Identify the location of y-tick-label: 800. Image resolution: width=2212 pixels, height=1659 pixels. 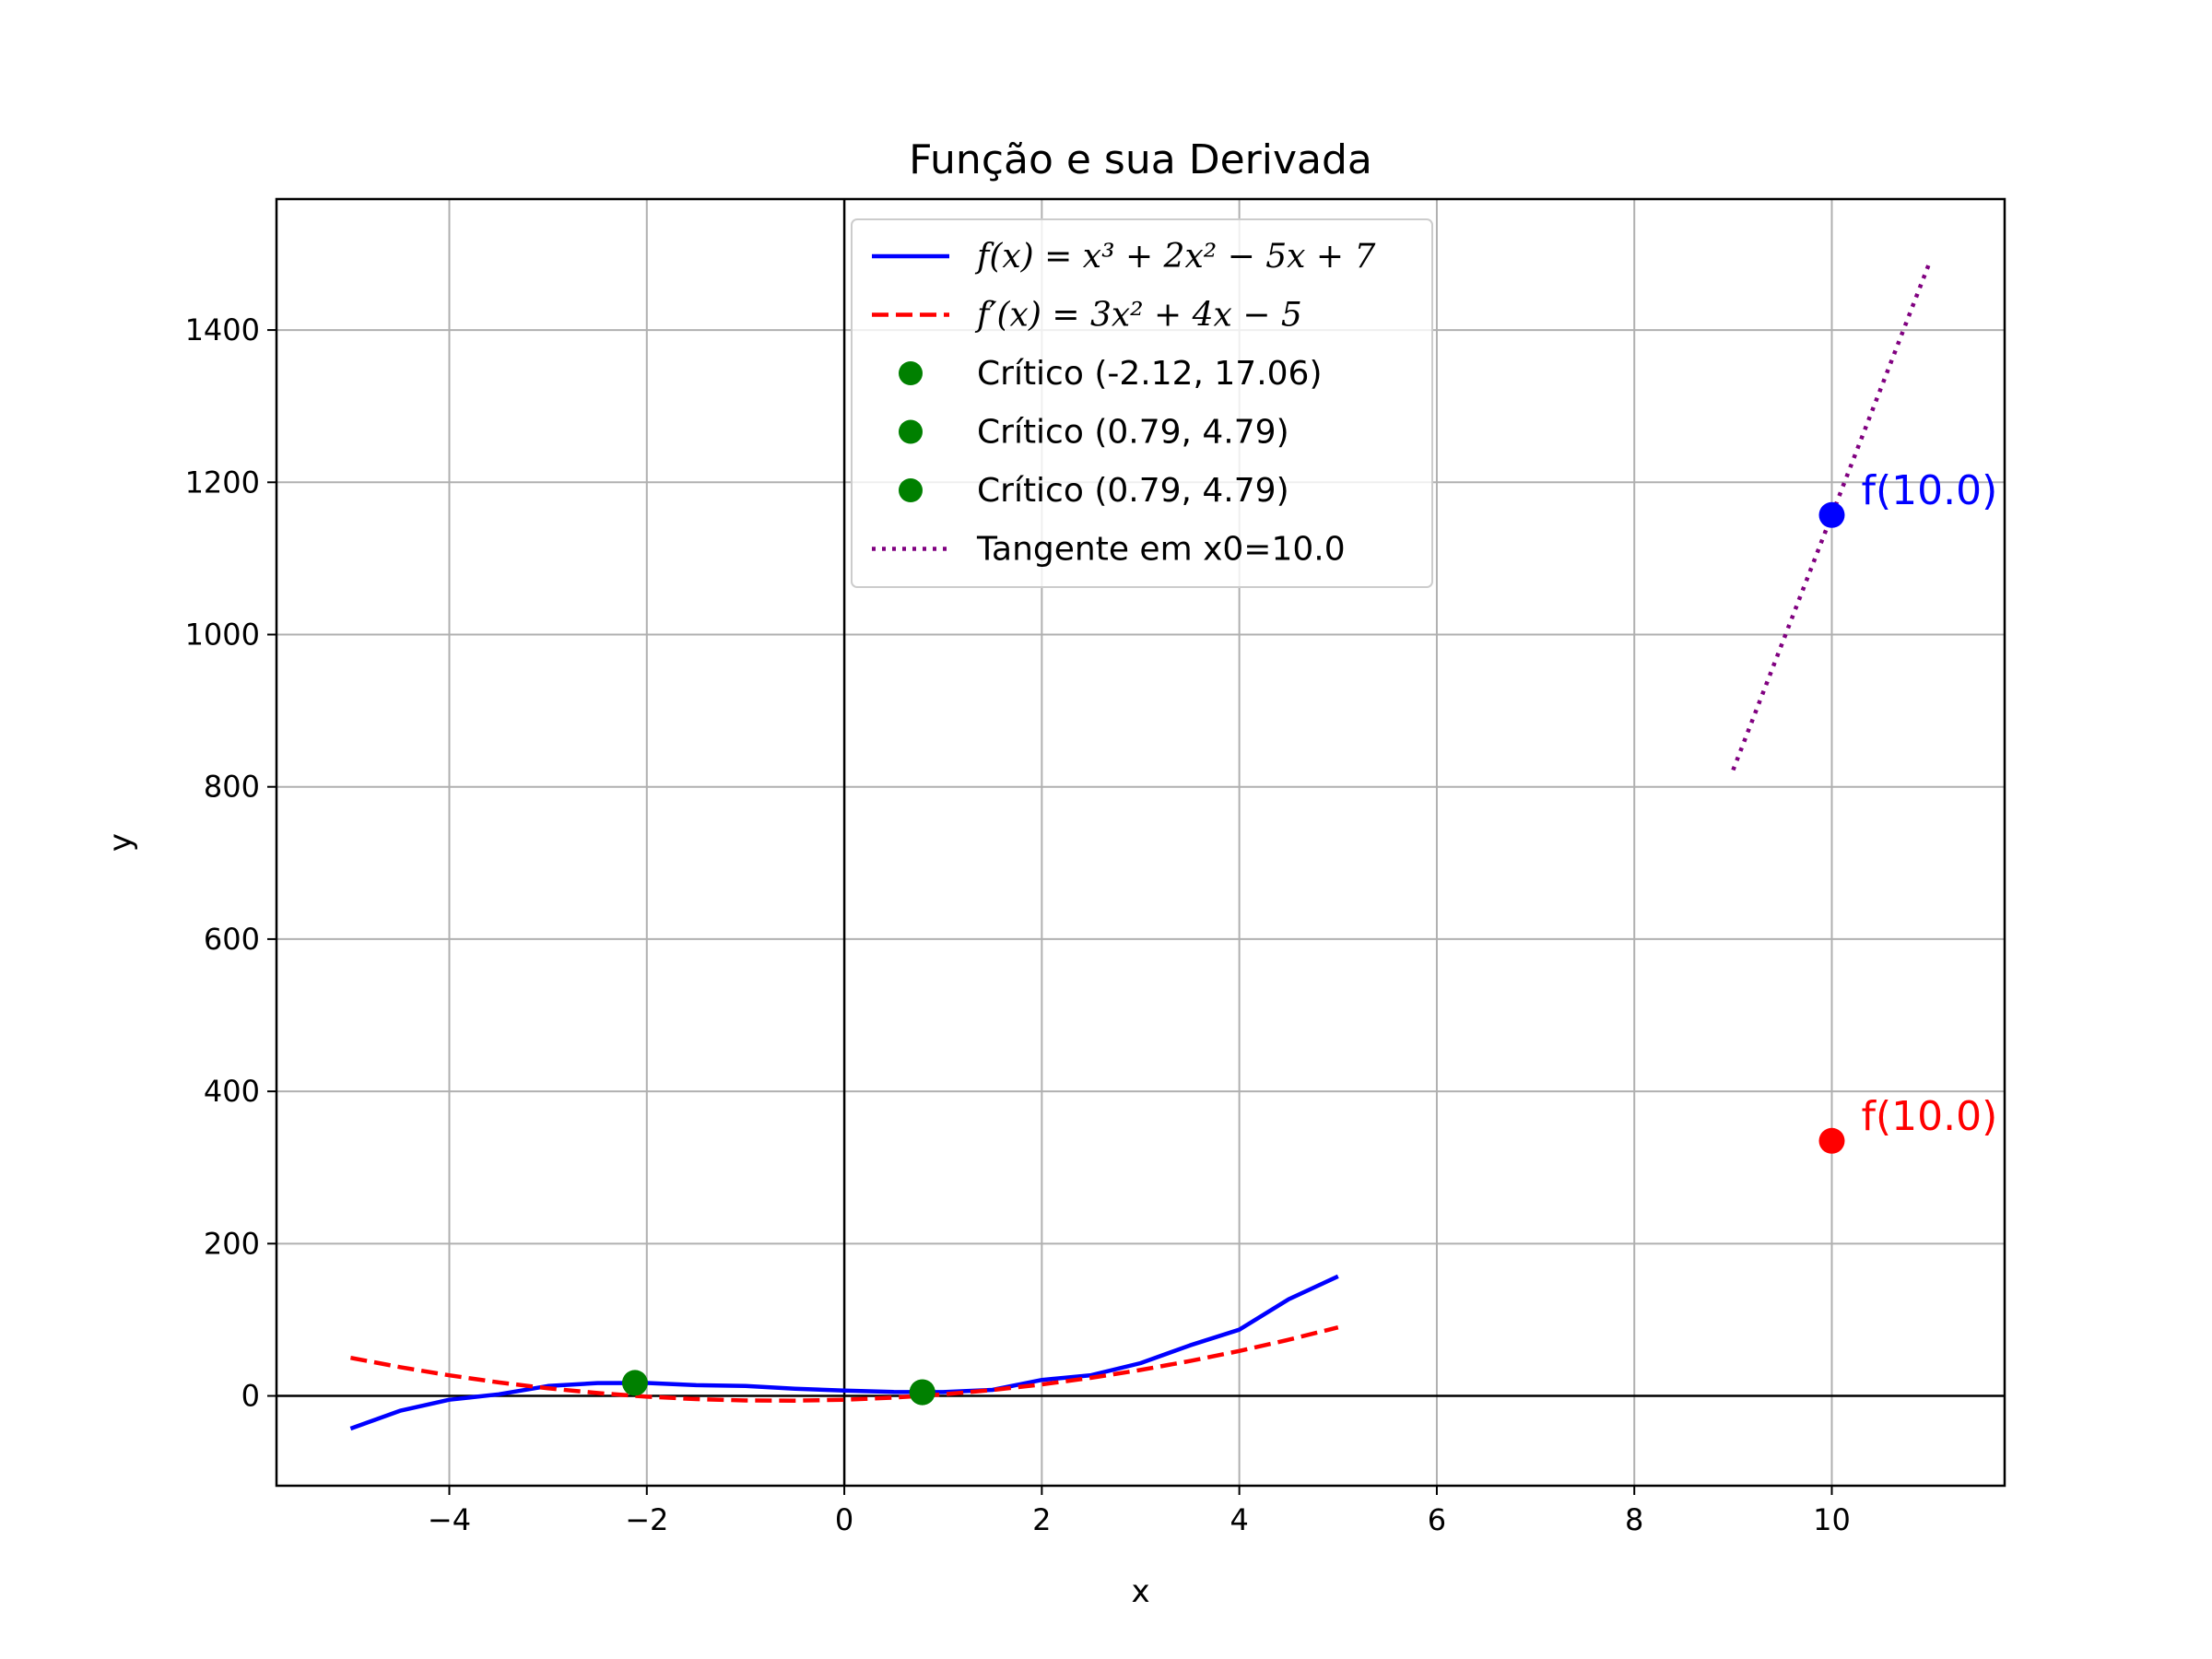
(232, 787).